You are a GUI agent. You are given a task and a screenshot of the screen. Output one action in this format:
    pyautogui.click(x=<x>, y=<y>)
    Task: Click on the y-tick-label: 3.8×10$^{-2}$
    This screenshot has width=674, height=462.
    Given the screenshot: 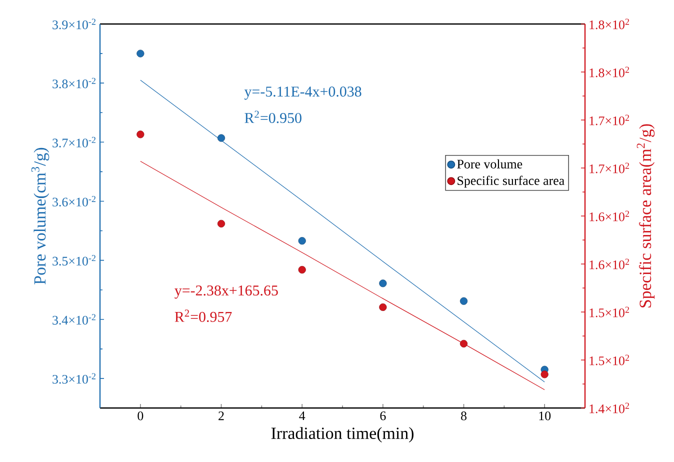 What is the action you would take?
    pyautogui.click(x=74, y=83)
    